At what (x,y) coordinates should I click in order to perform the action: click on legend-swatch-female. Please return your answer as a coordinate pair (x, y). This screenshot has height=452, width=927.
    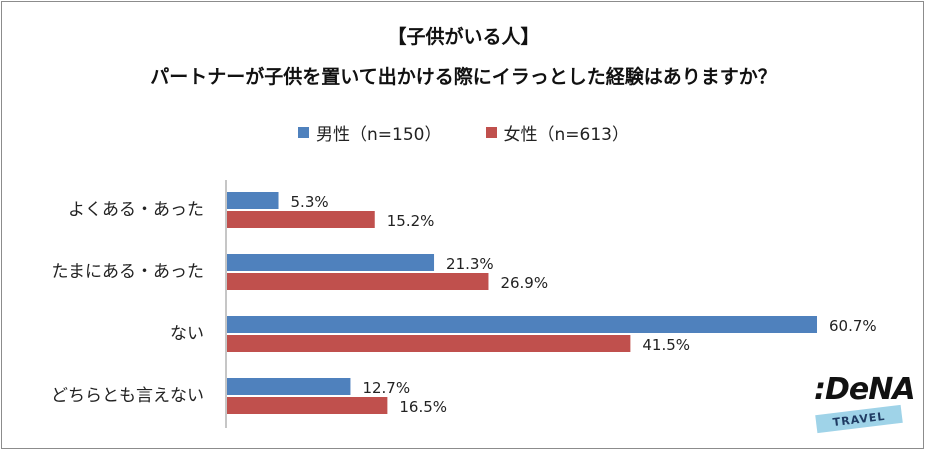
    Looking at the image, I should click on (491, 132).